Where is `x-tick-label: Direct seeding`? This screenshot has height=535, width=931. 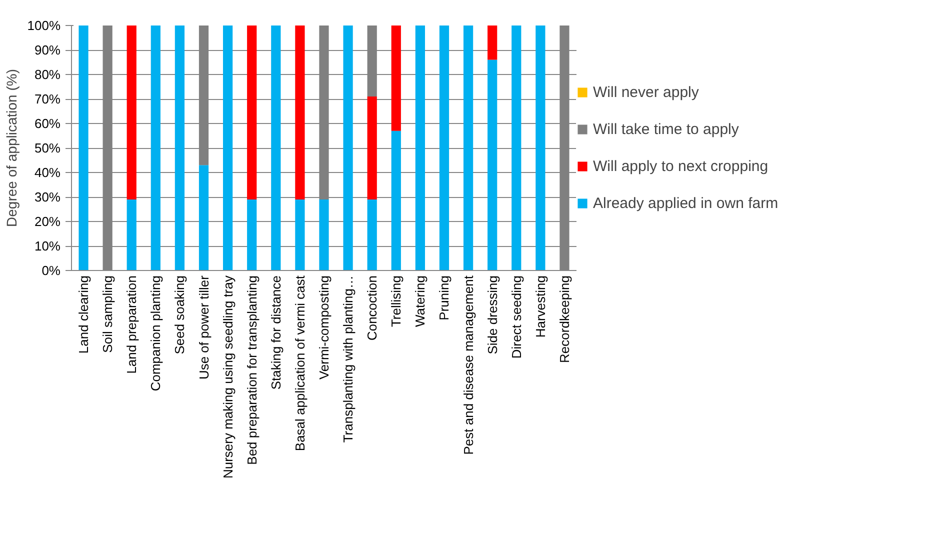
x-tick-label: Direct seeding is located at coordinates (516, 317).